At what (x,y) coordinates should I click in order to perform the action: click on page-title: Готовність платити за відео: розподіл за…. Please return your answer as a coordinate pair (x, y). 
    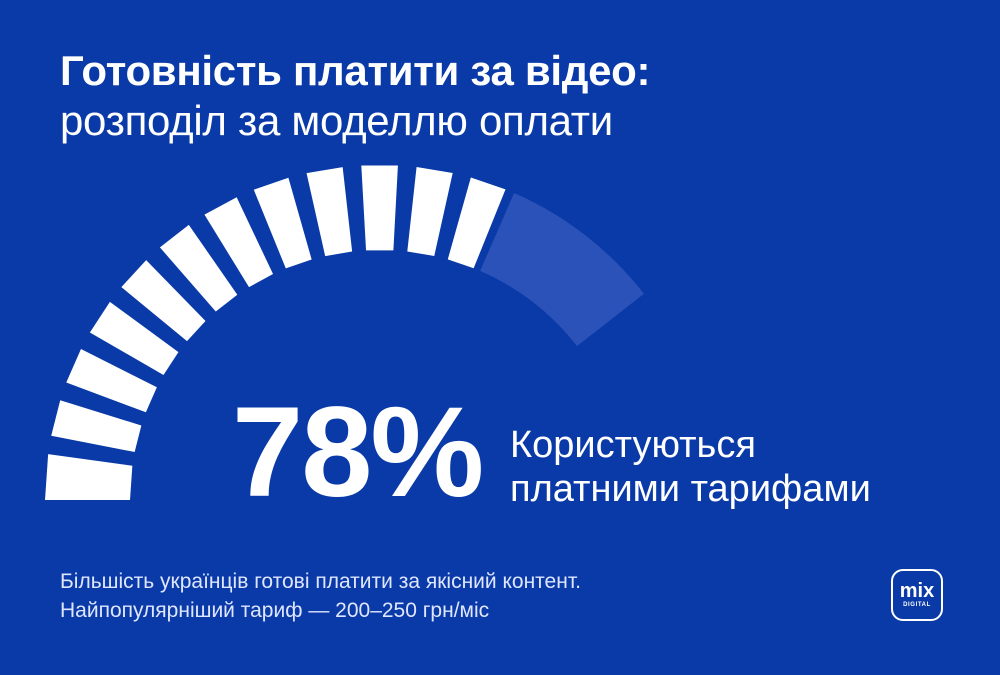
    Looking at the image, I should click on (355, 96).